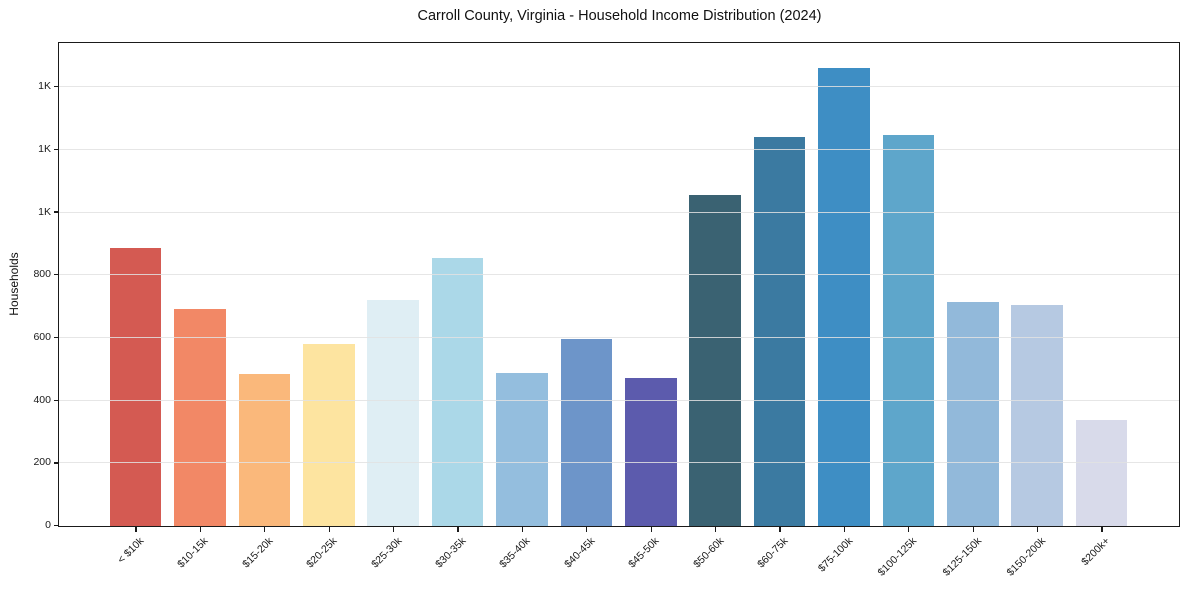  What do you see at coordinates (962, 556) in the screenshot?
I see `x-tick-label-text: $125-150k` at bounding box center [962, 556].